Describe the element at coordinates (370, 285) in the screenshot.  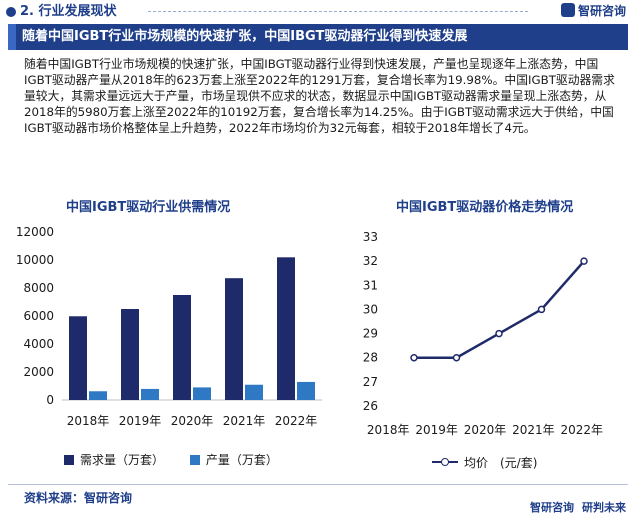
I see `y-tick-label: 31` at that location.